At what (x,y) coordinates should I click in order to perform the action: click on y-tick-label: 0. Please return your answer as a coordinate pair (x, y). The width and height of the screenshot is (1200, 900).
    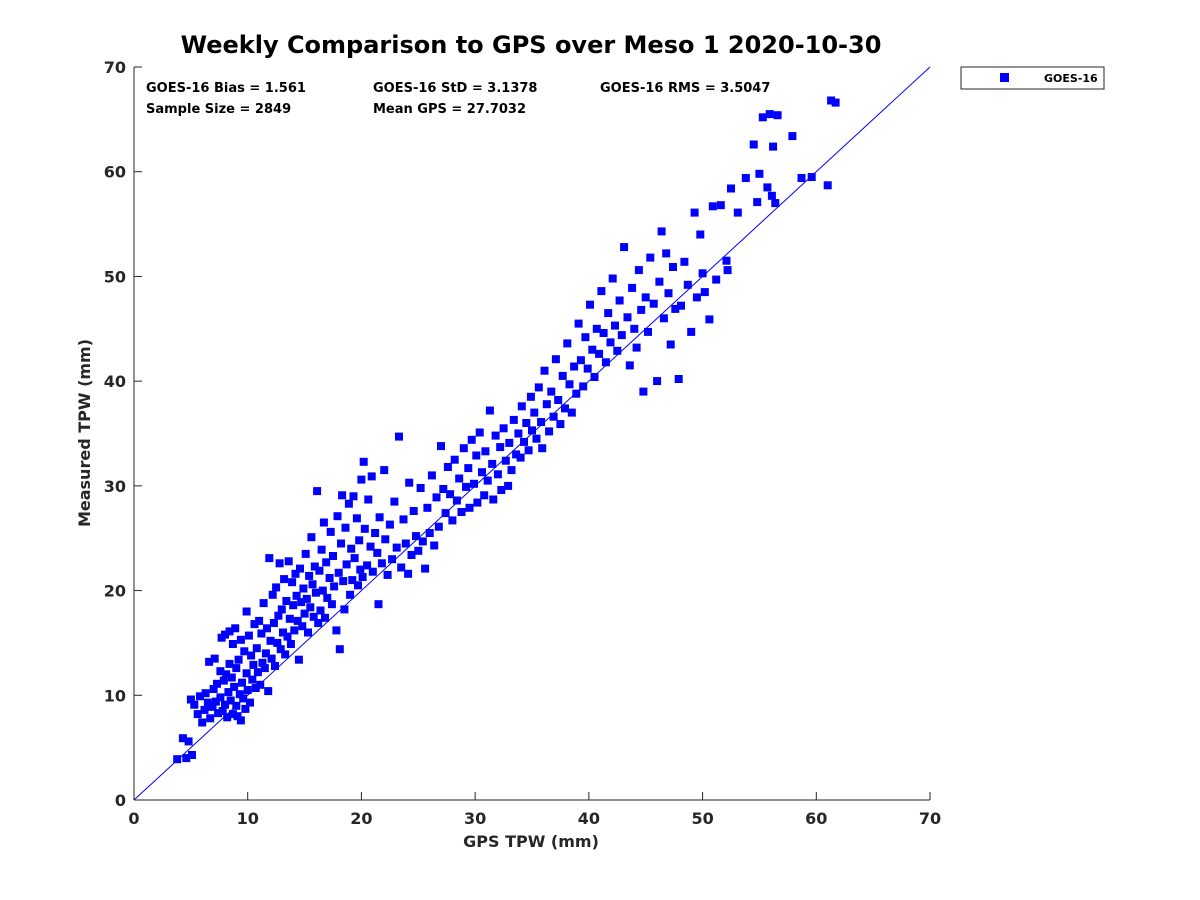
    Looking at the image, I should click on (120, 800).